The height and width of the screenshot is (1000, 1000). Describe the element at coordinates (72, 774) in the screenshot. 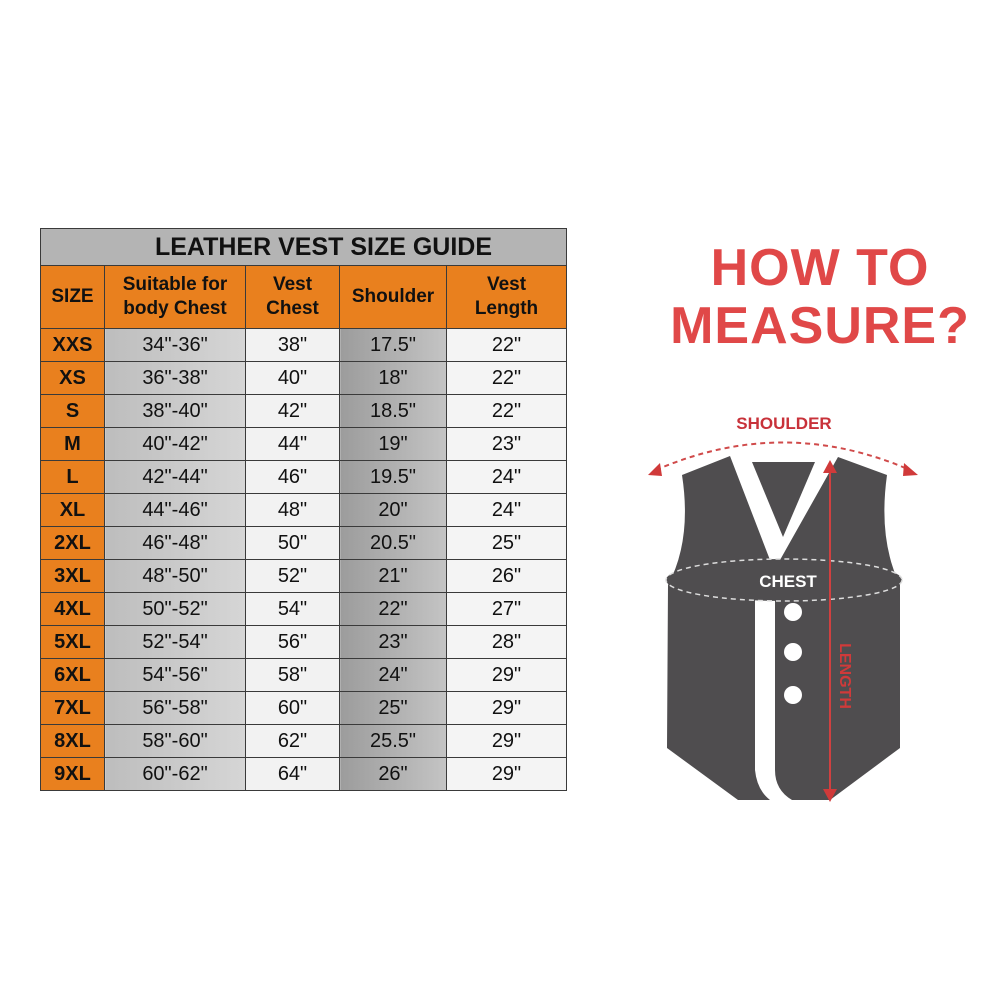

I see `cell-size: 9XL` at that location.